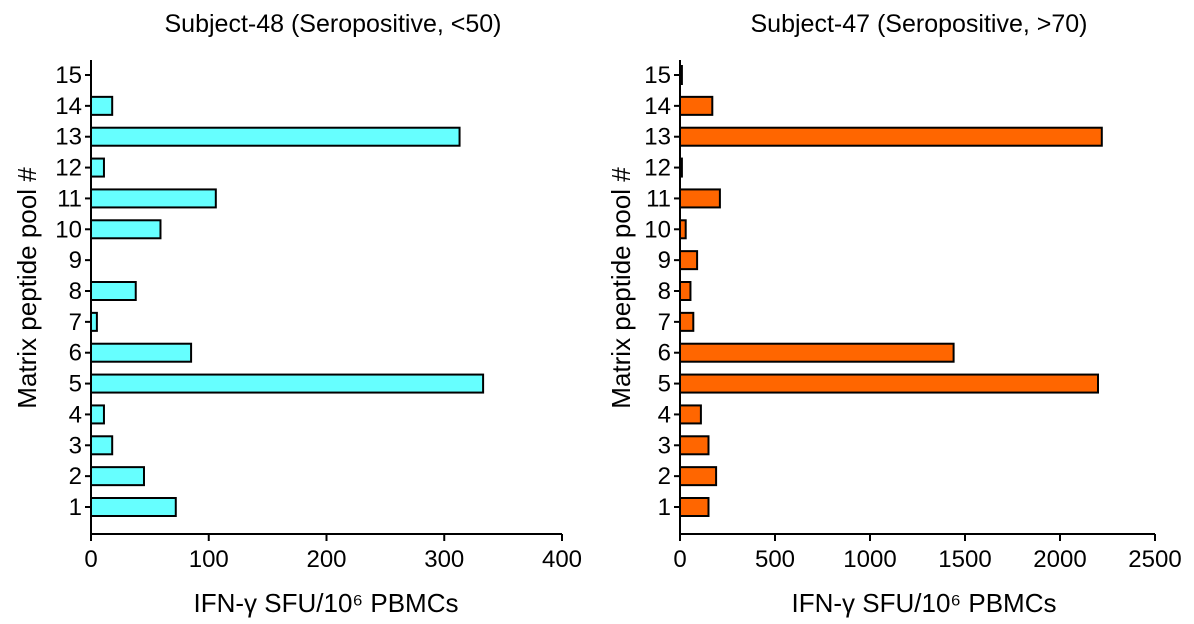 This screenshot has width=1194, height=624. Describe the element at coordinates (1154, 559) in the screenshot. I see `x-tick-label: 2500` at that location.